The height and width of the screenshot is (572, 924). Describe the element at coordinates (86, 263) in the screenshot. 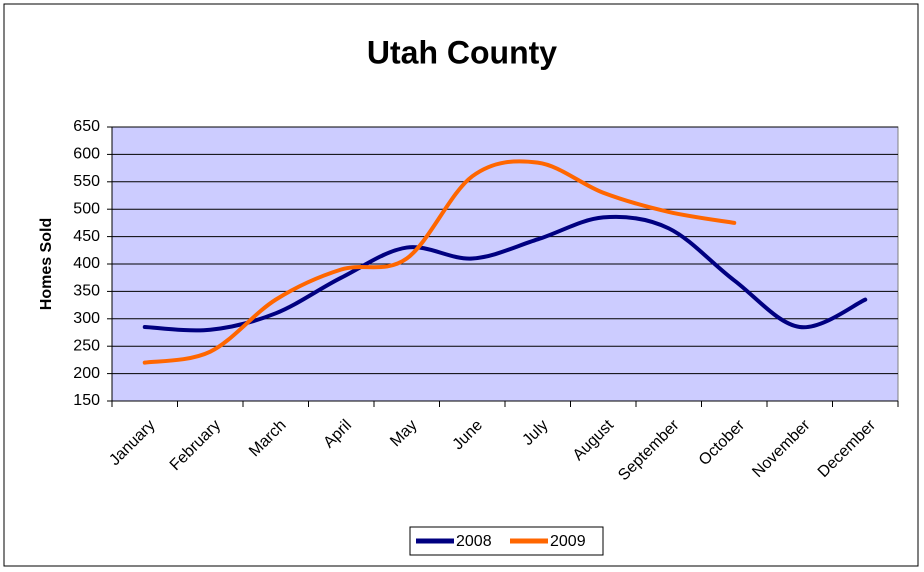

I see `y-tick-label: 400` at that location.